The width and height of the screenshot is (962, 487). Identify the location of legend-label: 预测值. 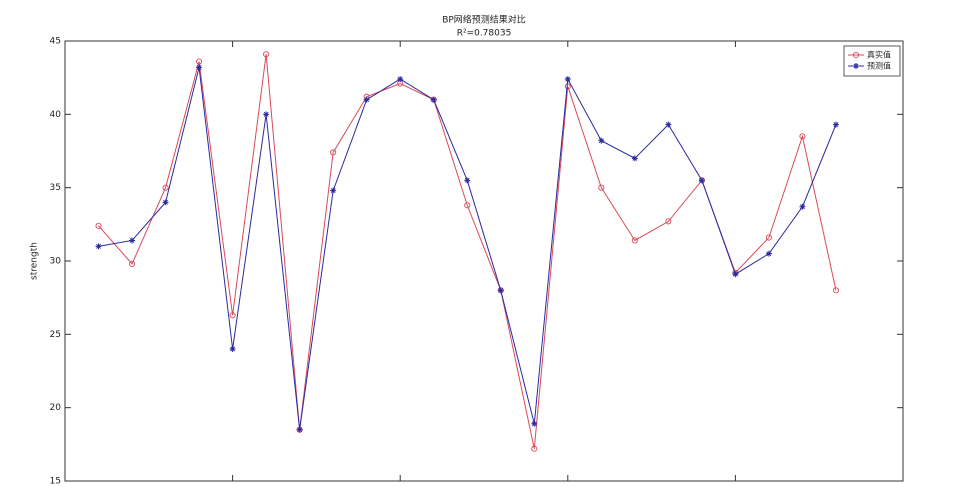
(879, 66).